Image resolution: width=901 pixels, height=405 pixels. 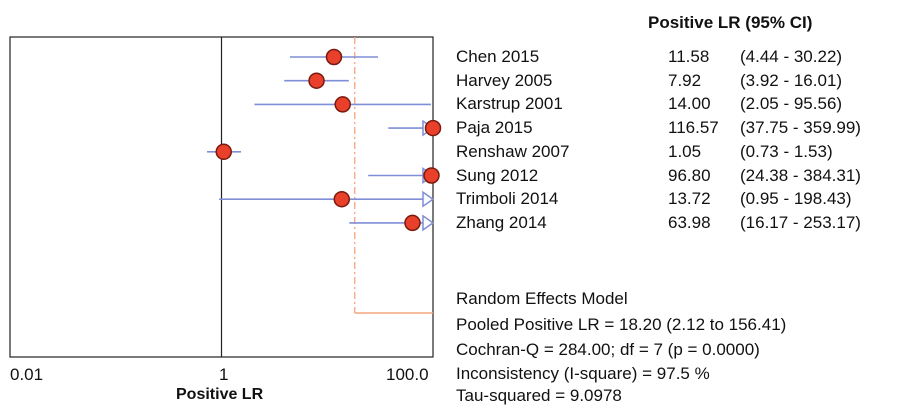 I want to click on ci-text: (4.44 - 30.22), so click(x=791, y=56).